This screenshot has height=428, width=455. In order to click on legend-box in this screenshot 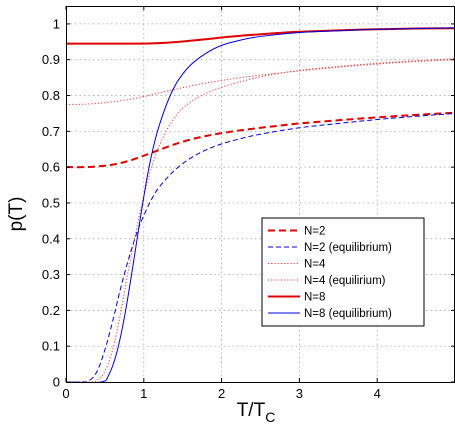, I will do `click(343, 272)`.